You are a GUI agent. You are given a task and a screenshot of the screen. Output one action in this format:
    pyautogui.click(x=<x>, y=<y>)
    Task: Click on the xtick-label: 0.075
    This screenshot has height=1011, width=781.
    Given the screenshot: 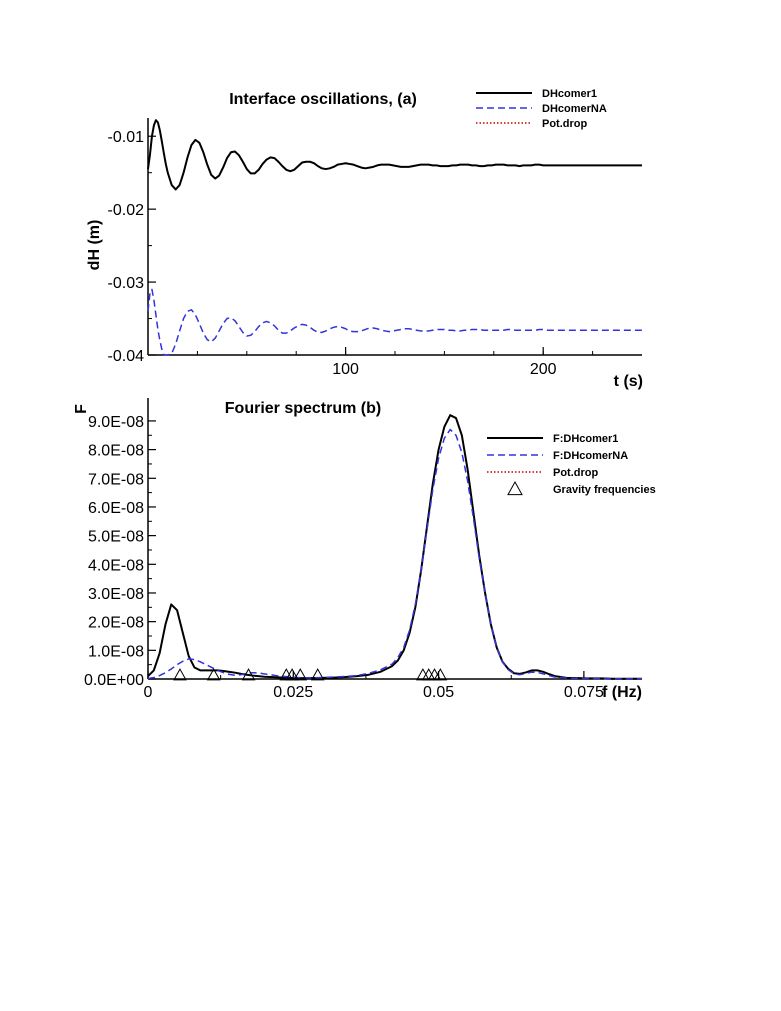 What is the action you would take?
    pyautogui.click(x=584, y=692)
    